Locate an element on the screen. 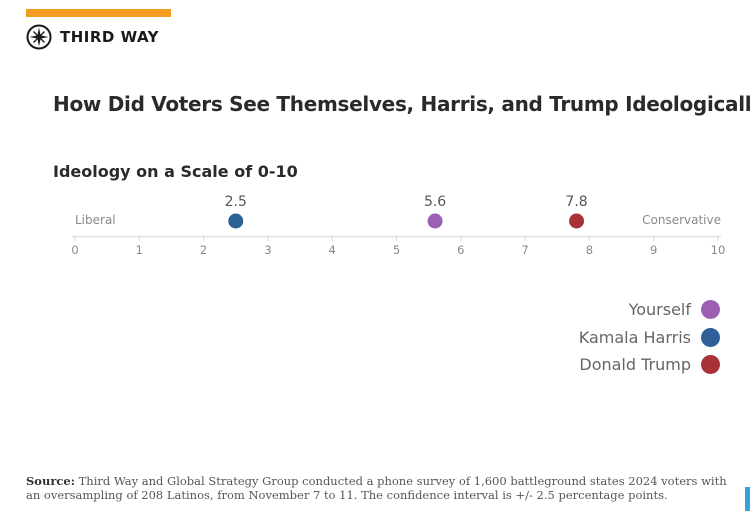 This screenshot has width=750, height=511. x-tick-label: 7 is located at coordinates (524, 250).